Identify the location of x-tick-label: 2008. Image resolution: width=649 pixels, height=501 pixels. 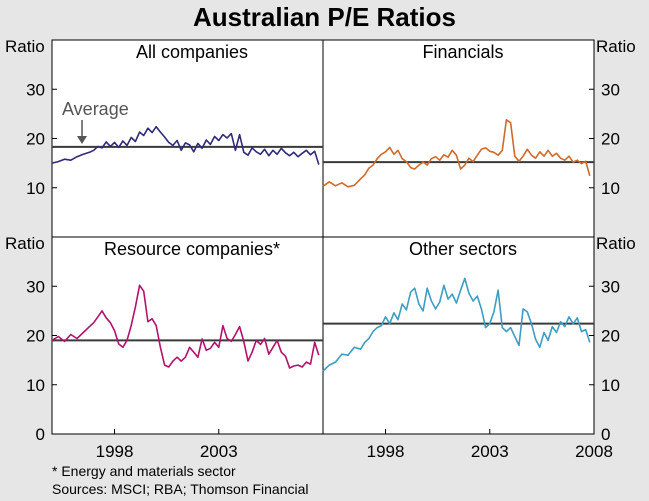
(594, 451).